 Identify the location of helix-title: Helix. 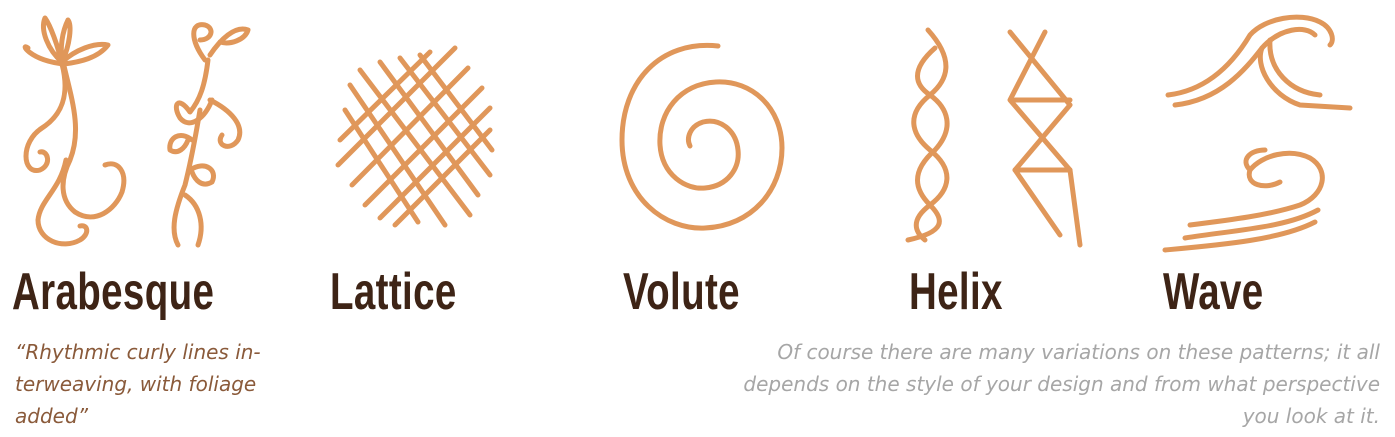
(956, 292).